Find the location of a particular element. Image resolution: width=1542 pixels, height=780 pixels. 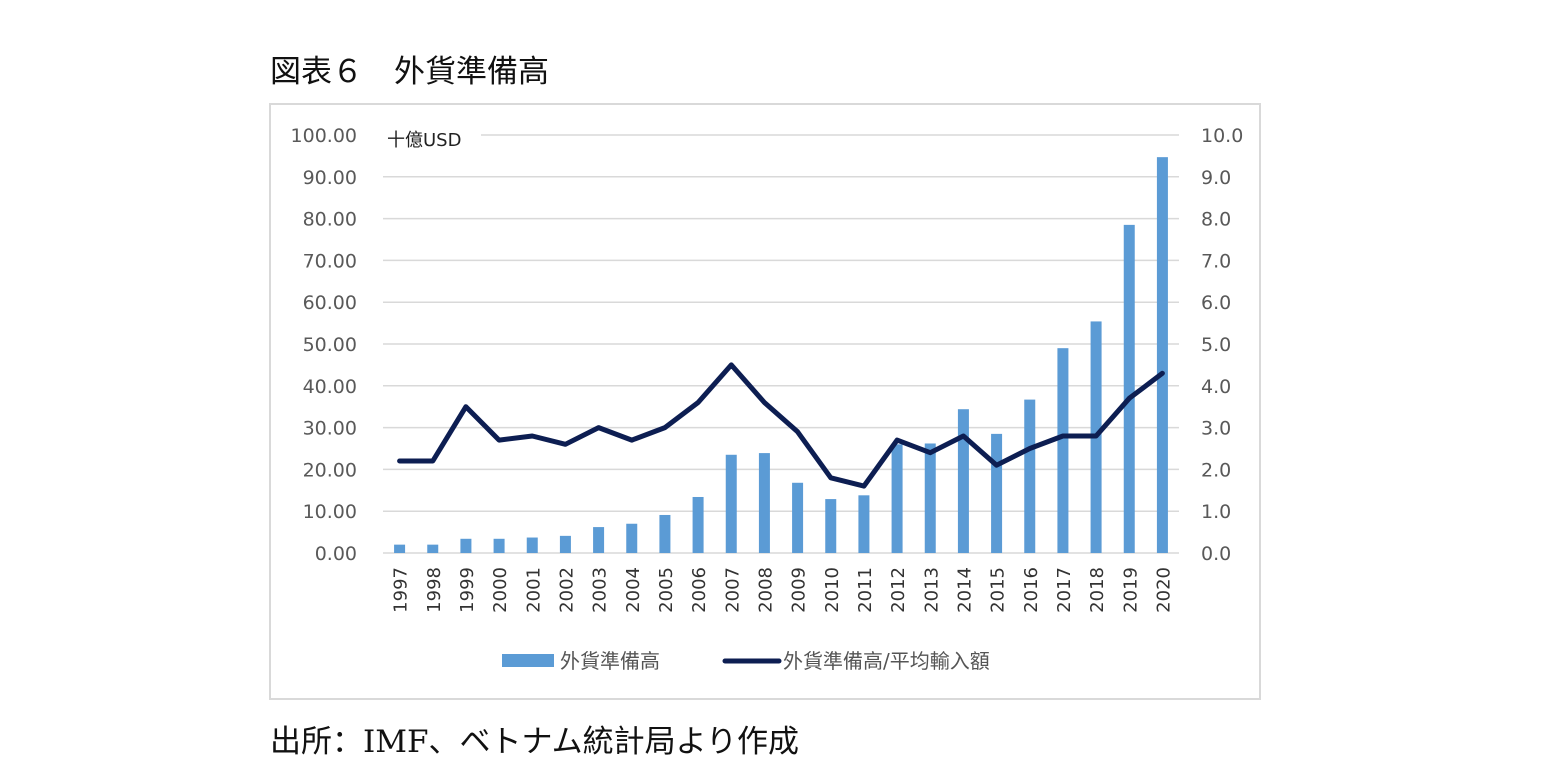

y-left-tick-label: 30.00 is located at coordinates (330, 429).